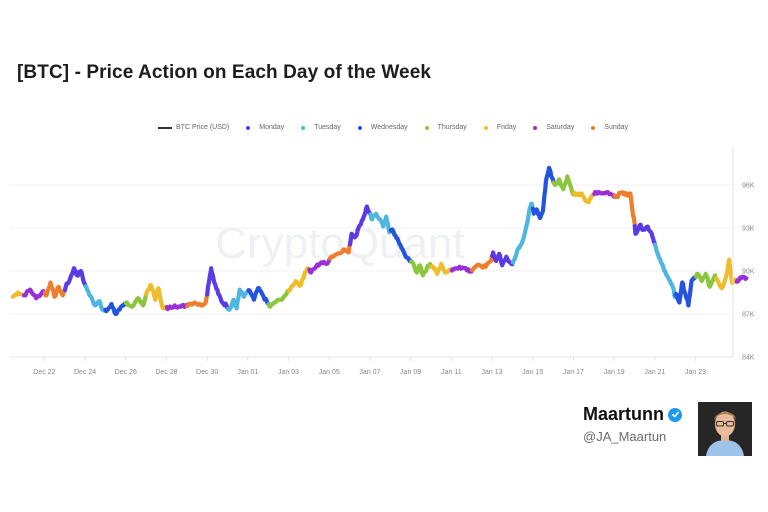 Image resolution: width=768 pixels, height=512 pixels. What do you see at coordinates (675, 414) in the screenshot?
I see `verified-badge-icon` at bounding box center [675, 414].